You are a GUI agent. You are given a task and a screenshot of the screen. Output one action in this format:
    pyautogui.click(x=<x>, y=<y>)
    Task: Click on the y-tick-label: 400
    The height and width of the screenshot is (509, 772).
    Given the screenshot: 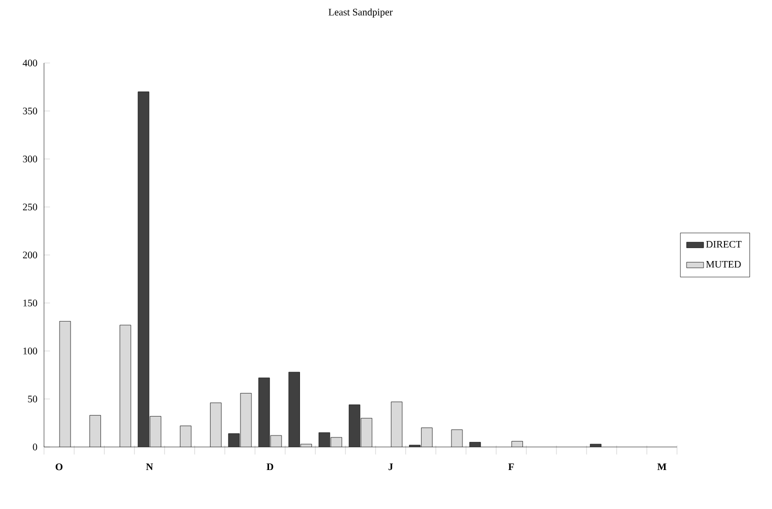 What is the action you would take?
    pyautogui.click(x=30, y=63)
    